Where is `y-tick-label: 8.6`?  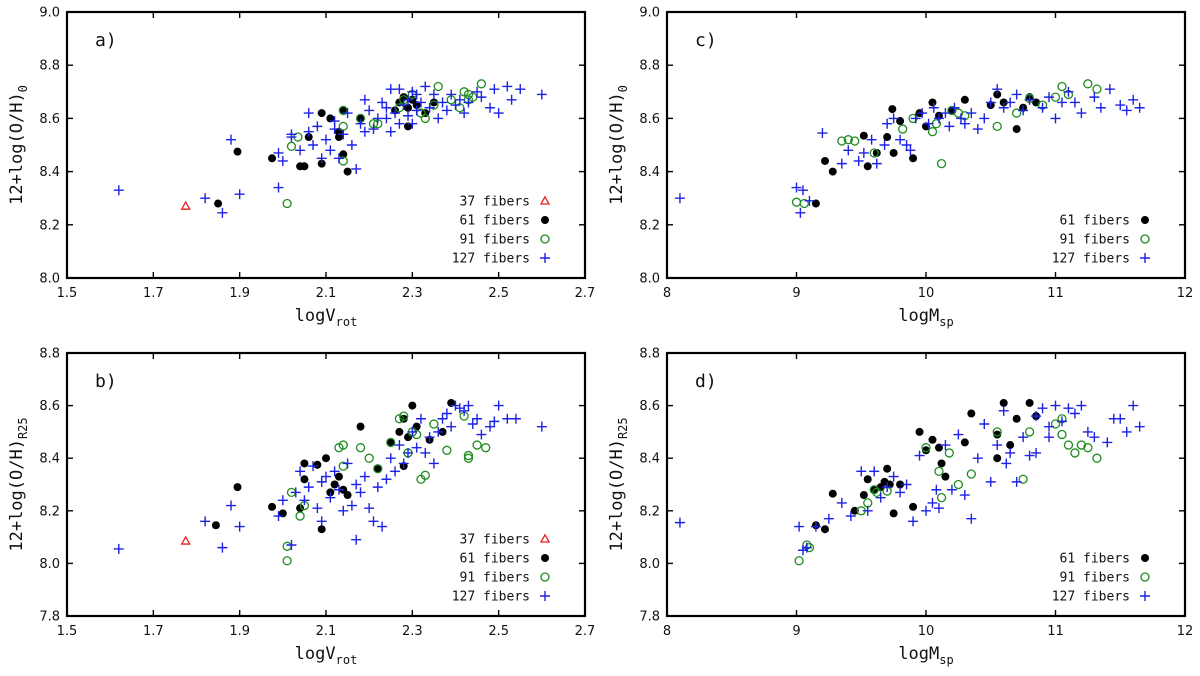 y-tick-label: 8.6 is located at coordinates (649, 119).